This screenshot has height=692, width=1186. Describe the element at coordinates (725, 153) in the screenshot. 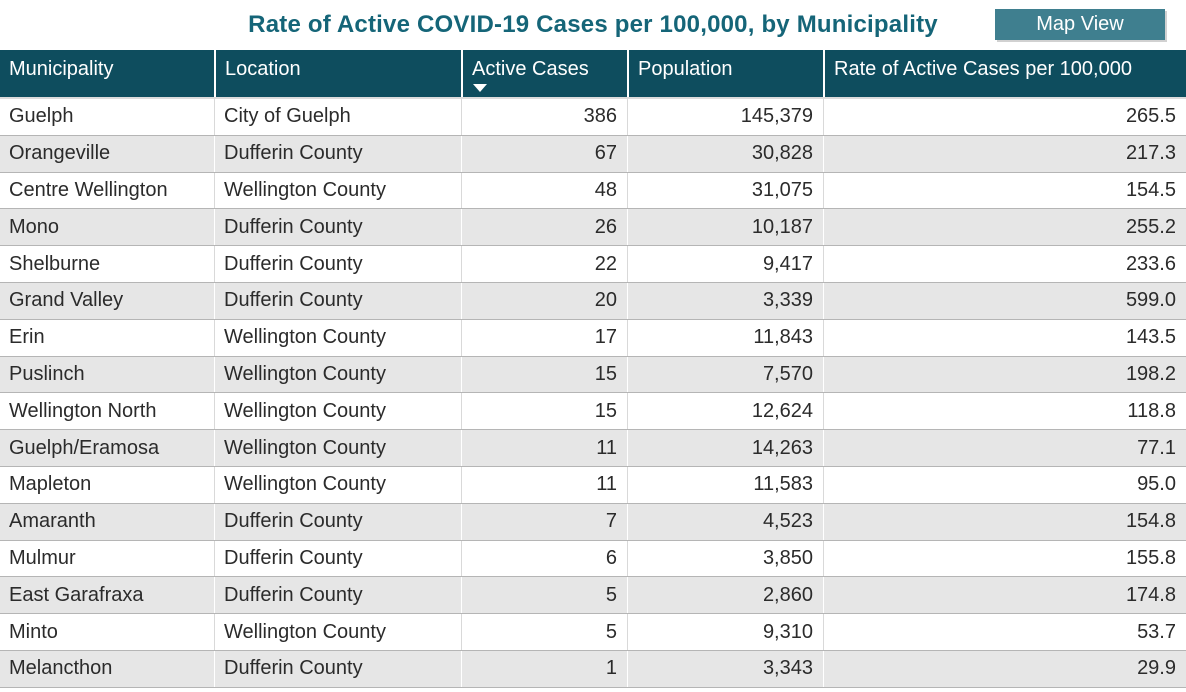

I see `cell-population: 30,828` at that location.